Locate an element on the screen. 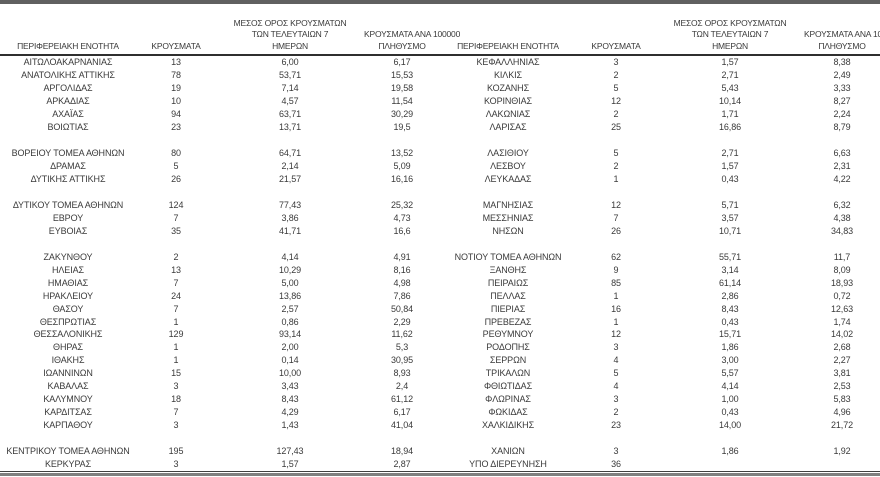 The image size is (880, 477). header-line: ΜΕΣΟΣ ΟΡΟΣ ΚΡΟΥΣΜΑΤΩΝ is located at coordinates (290, 22).